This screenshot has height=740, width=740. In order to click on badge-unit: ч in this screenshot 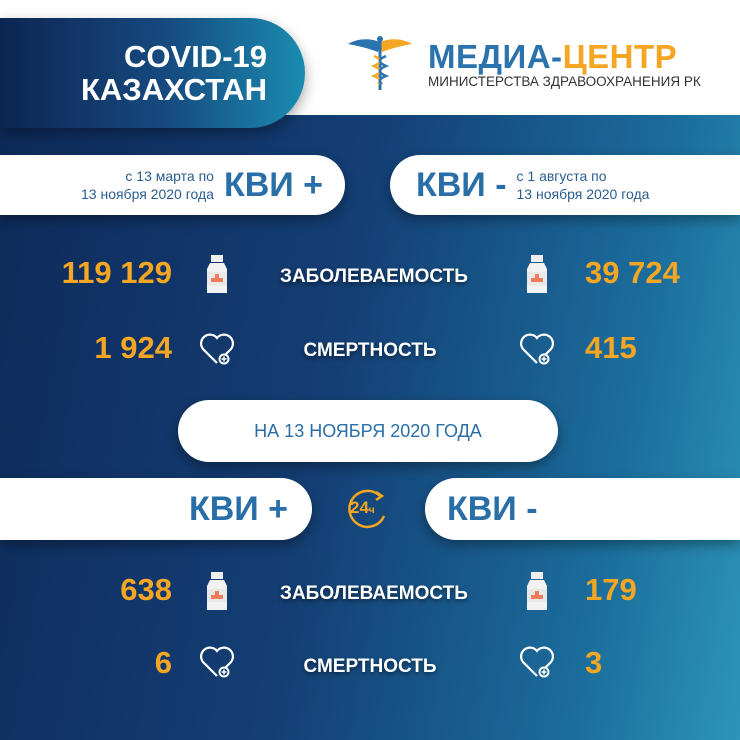, I will do `click(371, 510)`.